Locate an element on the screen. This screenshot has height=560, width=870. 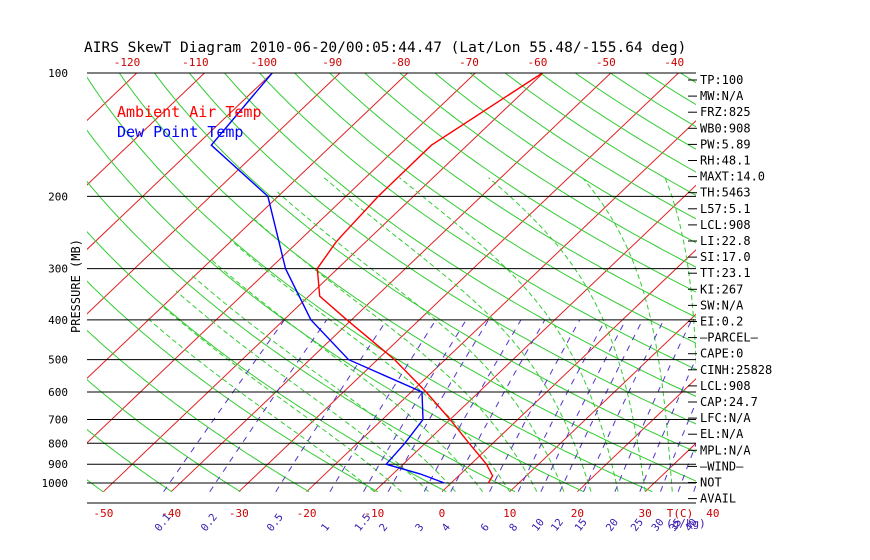
mixing-ratio-label: 1 is located at coordinates (325, 527).